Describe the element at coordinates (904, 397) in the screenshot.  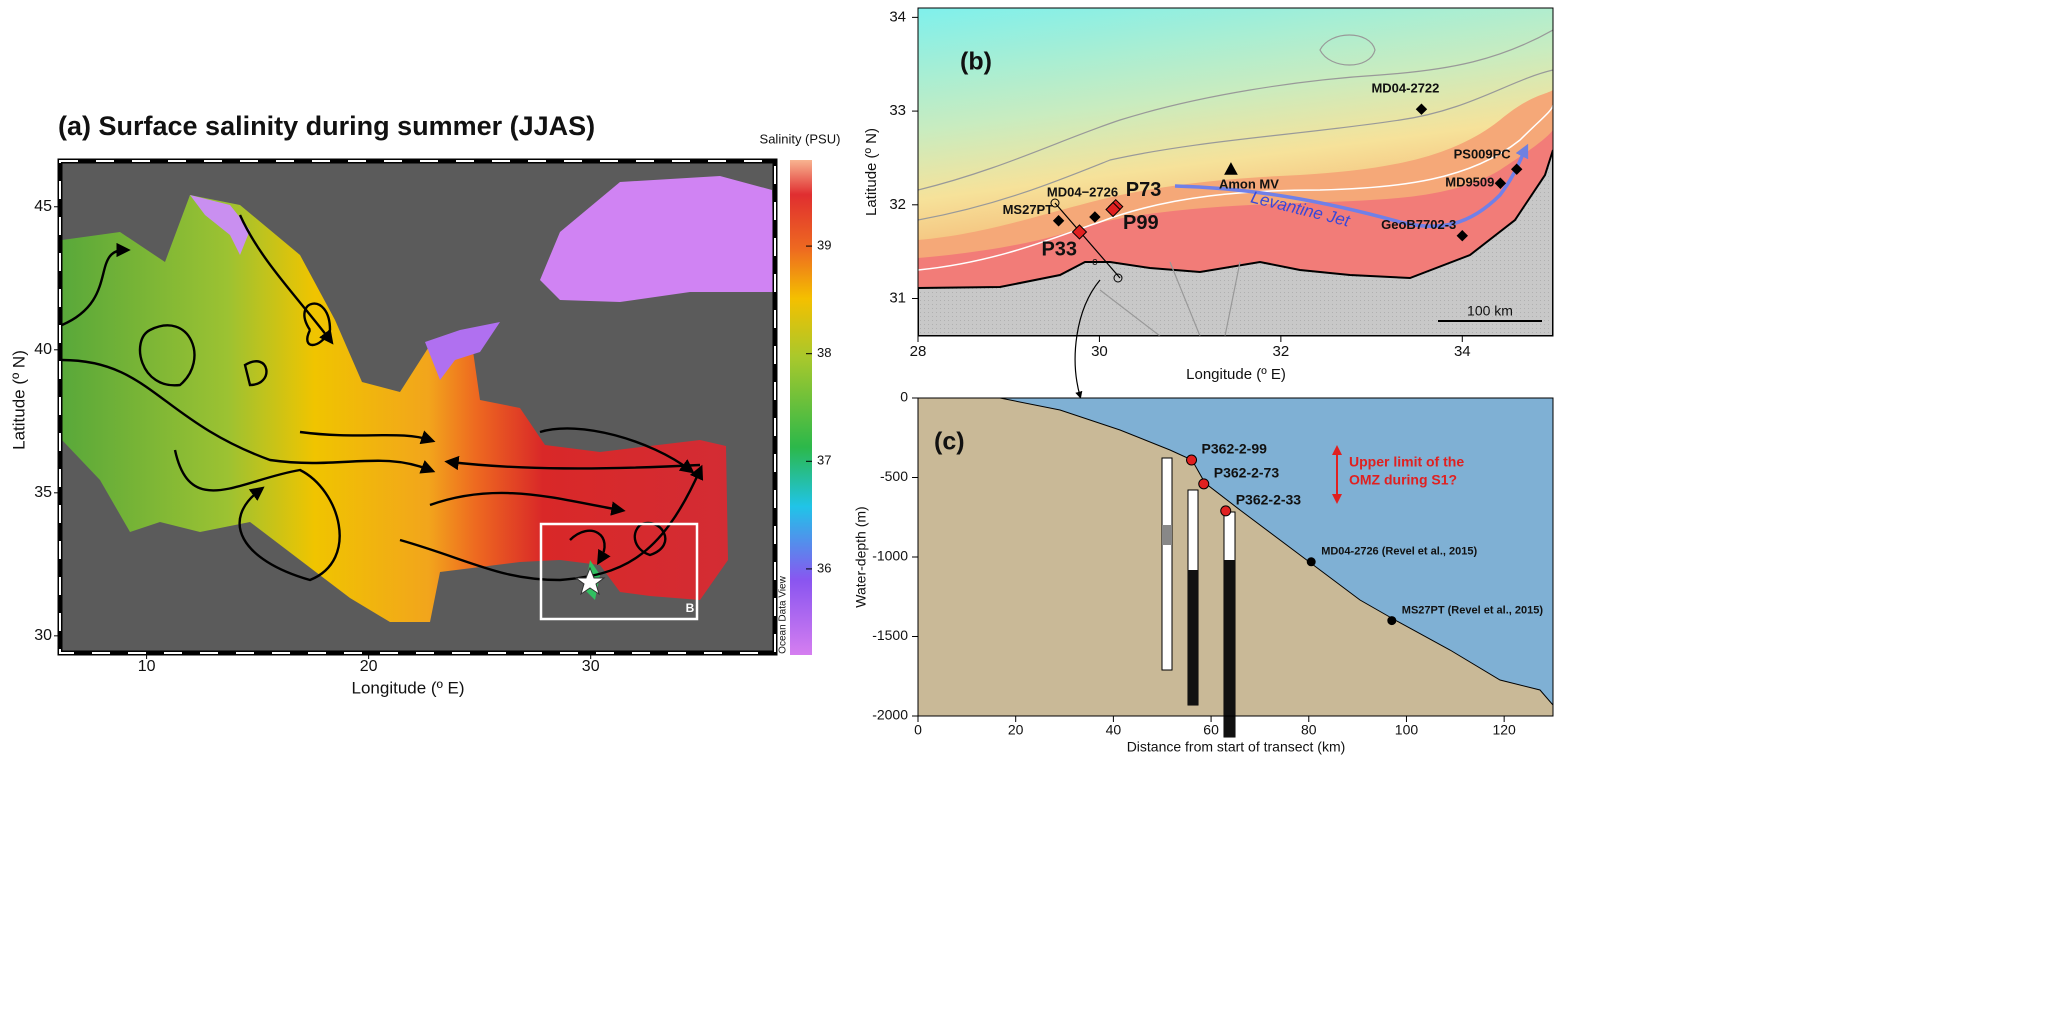
I see `y-tick-label: 0` at that location.